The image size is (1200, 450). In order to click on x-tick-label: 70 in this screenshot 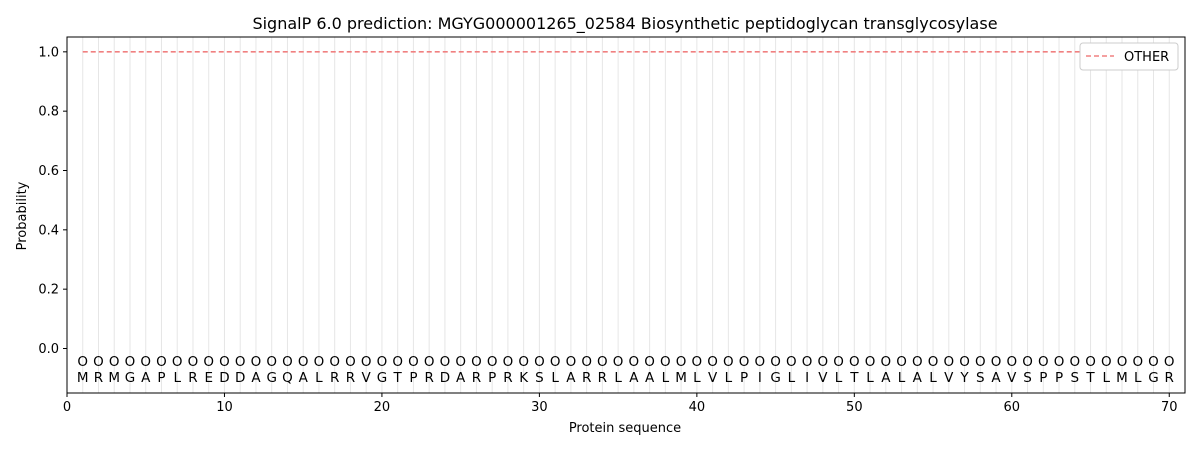, I will do `click(1169, 407)`.